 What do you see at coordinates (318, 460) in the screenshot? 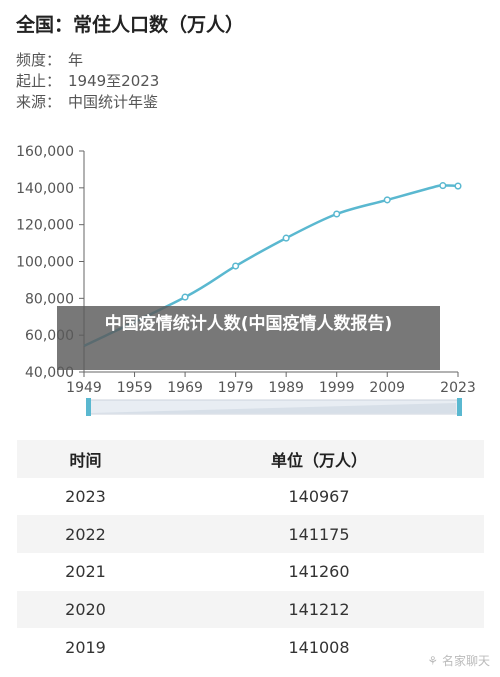
I see `table-header-unit: 单位（万人）` at bounding box center [318, 460].